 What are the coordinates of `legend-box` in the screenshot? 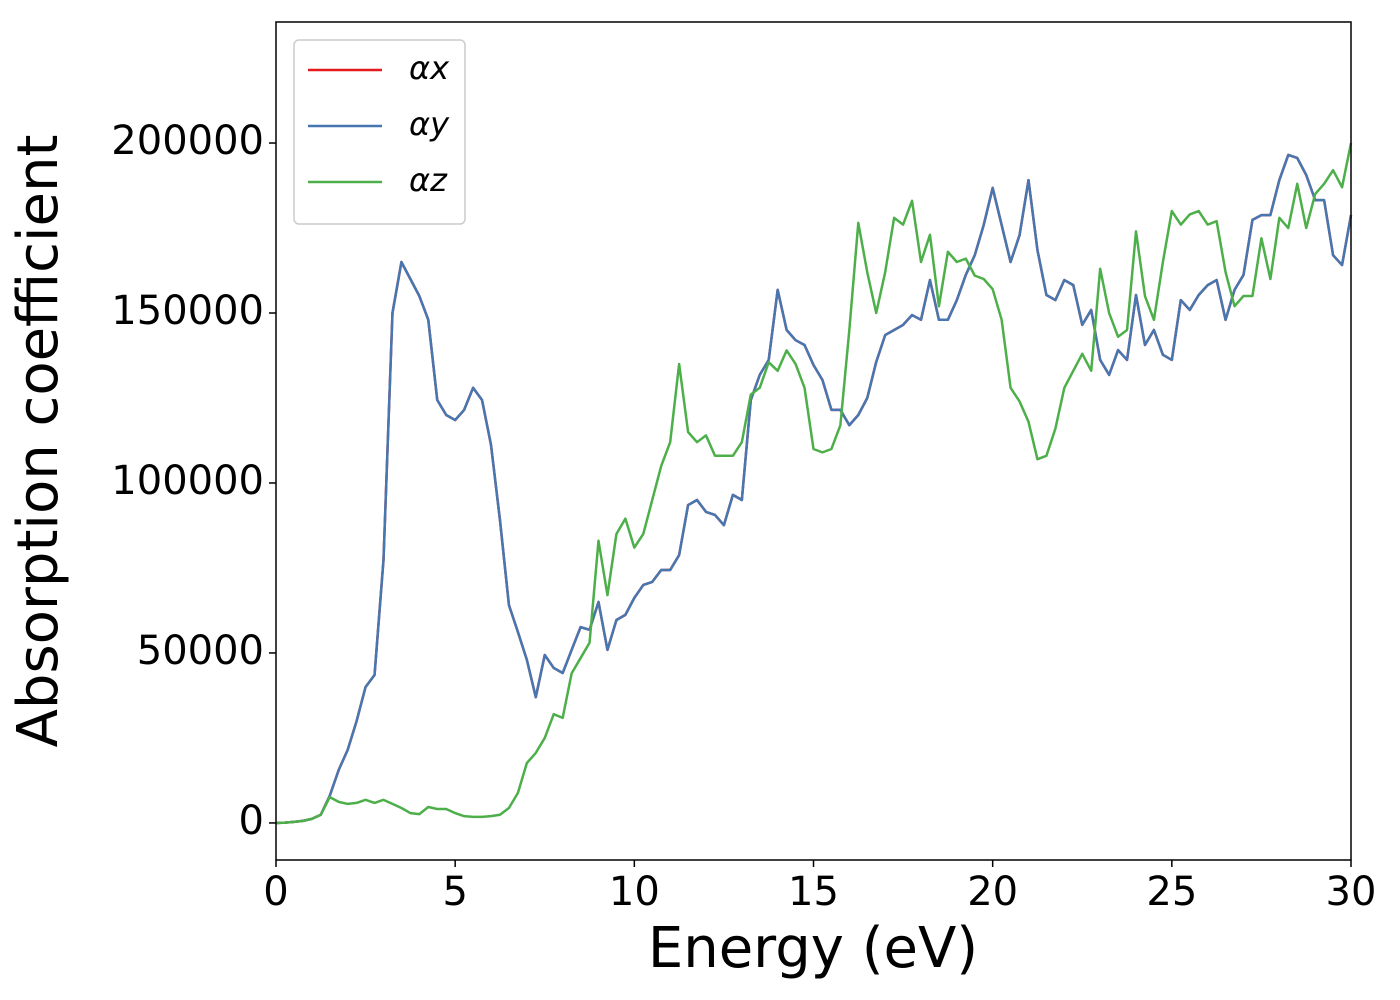 It's located at (379, 132).